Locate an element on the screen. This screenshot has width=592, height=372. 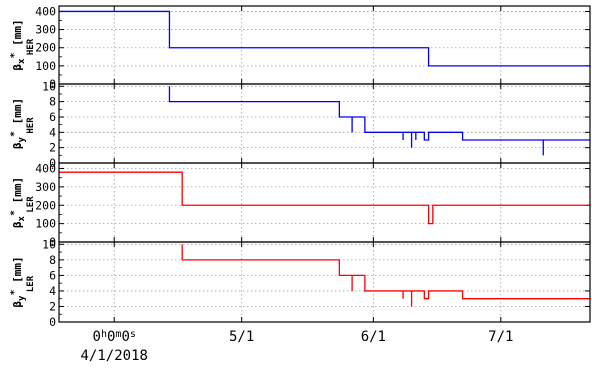
xtick-label-2: 6/1 is located at coordinates (373, 337).